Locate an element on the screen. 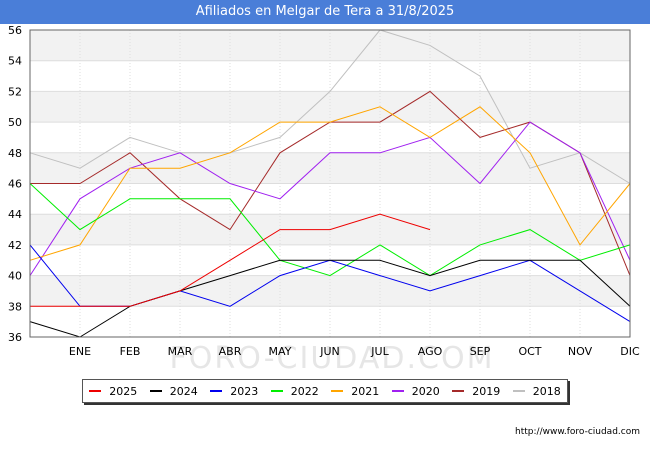  y-tick-label: 48 is located at coordinates (15, 153).